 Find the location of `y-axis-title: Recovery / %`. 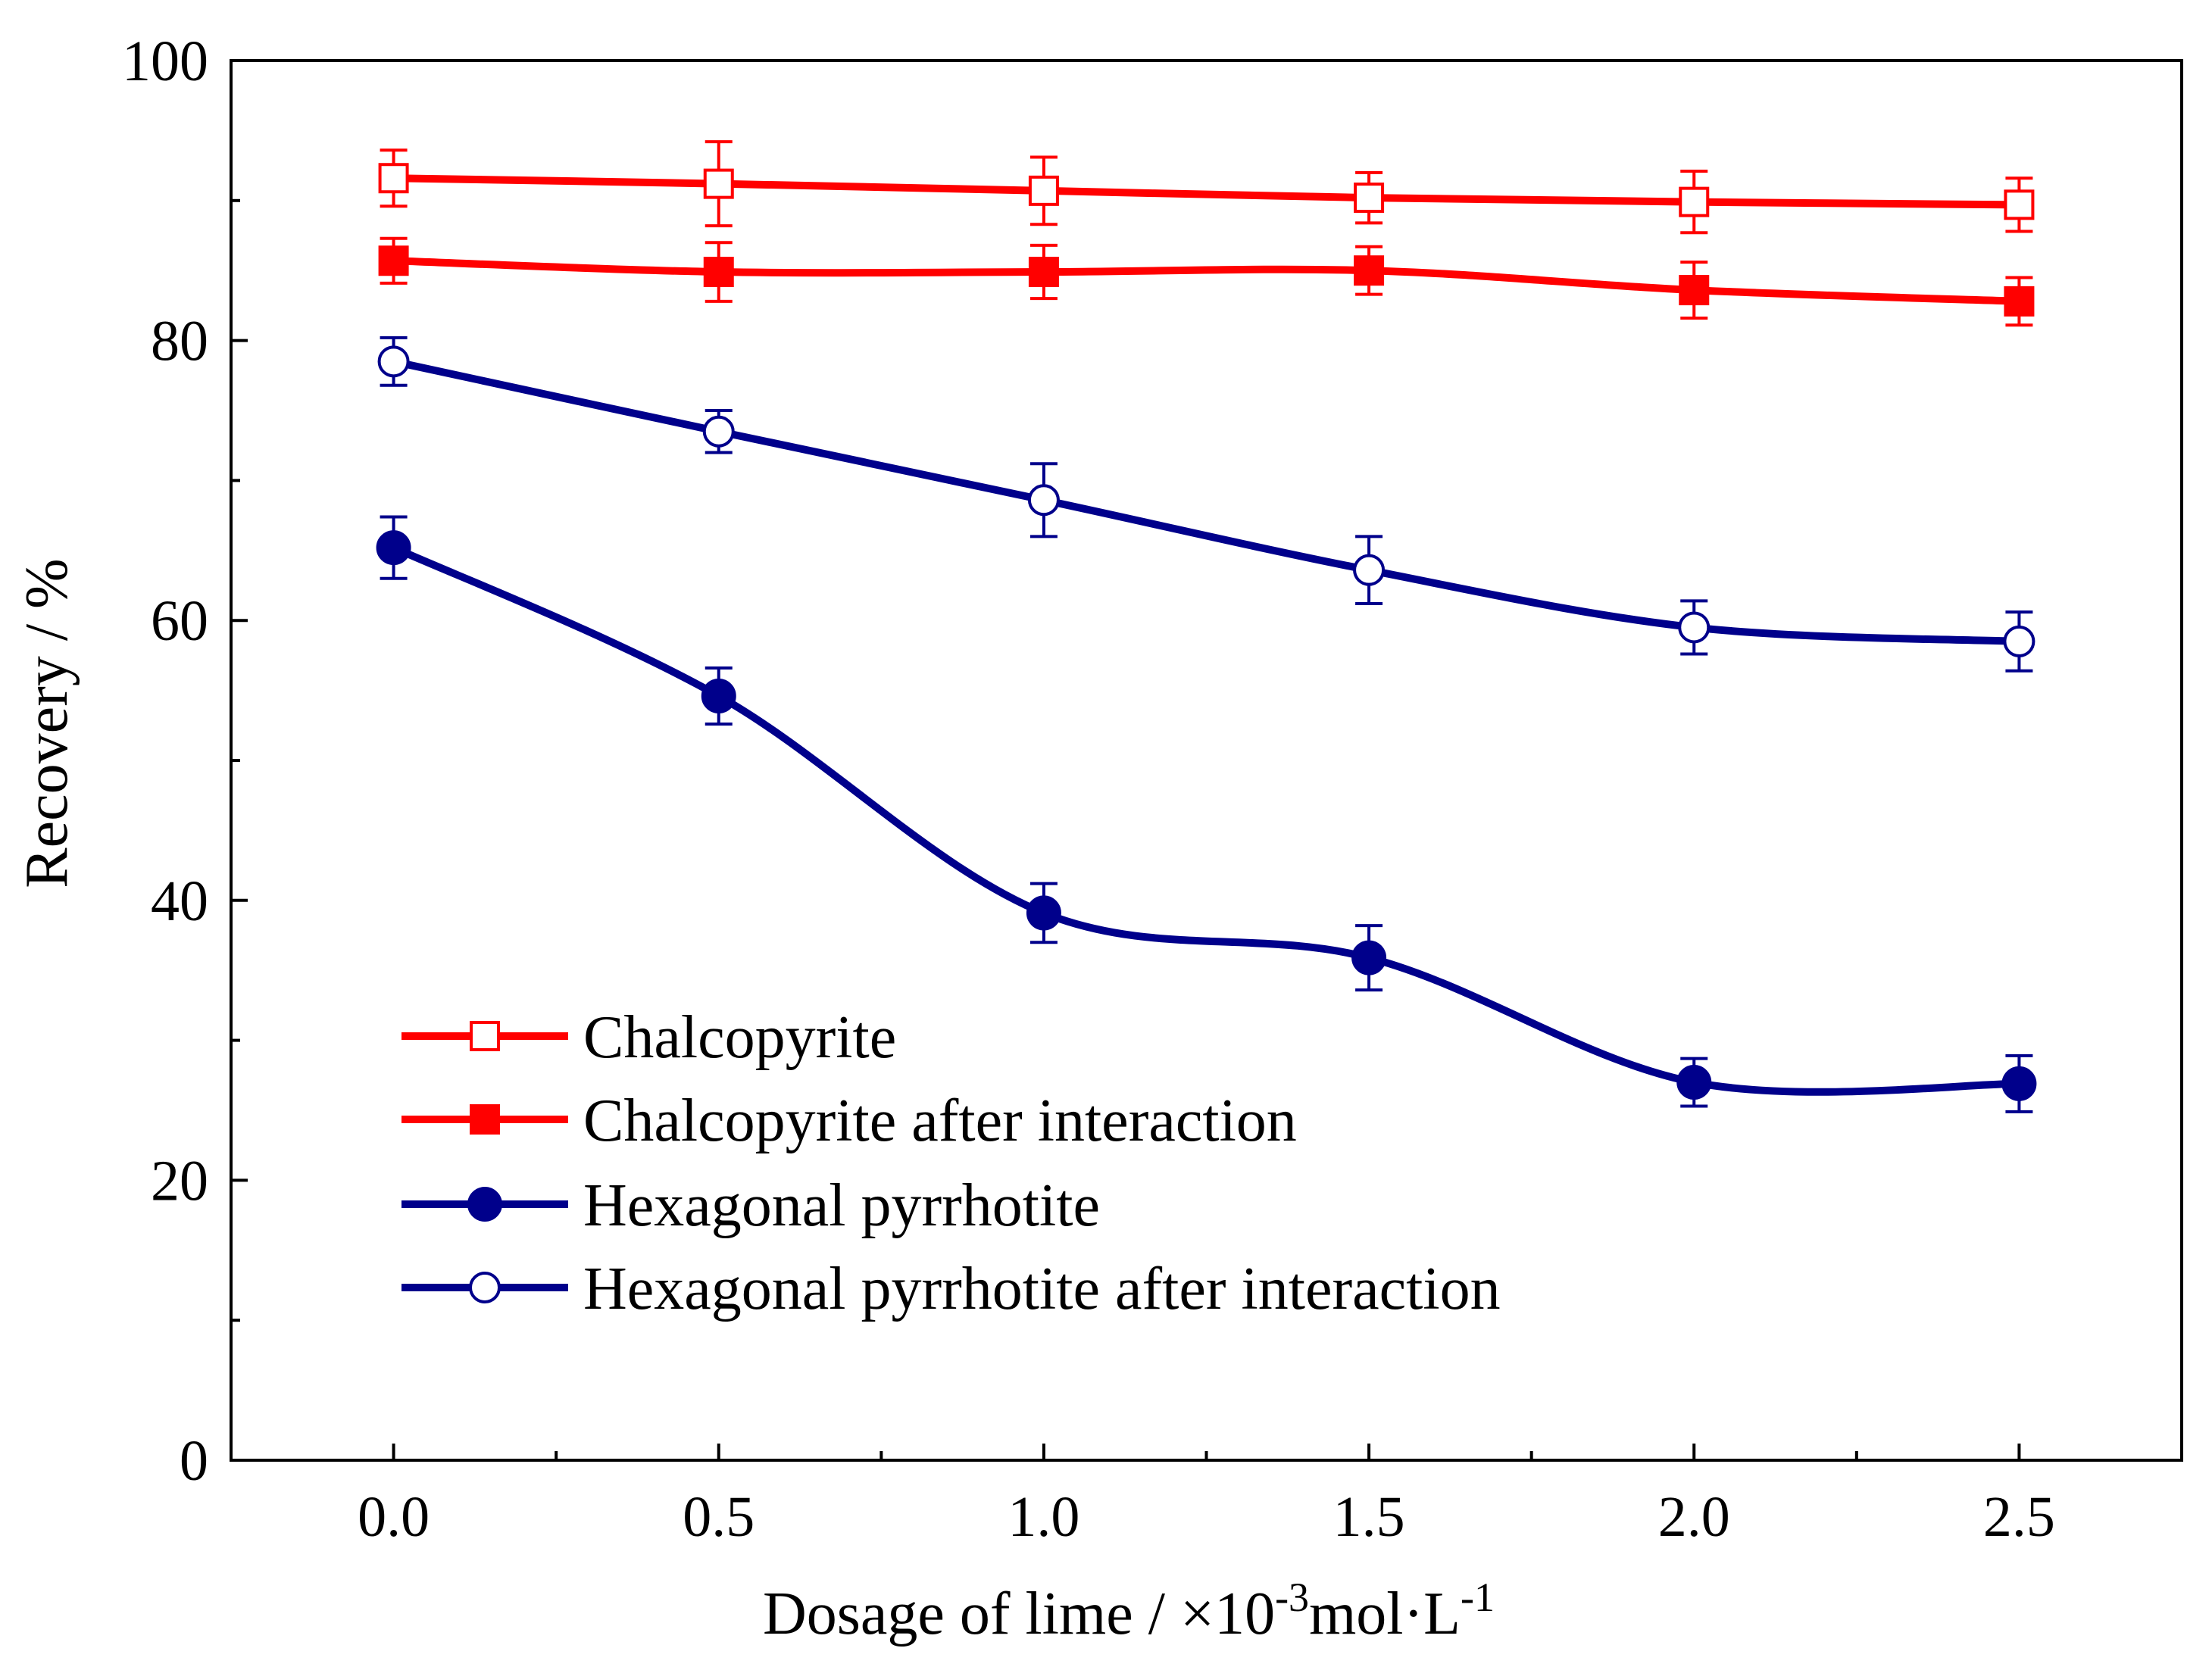

y-axis-title: Recovery / % is located at coordinates (47, 723).